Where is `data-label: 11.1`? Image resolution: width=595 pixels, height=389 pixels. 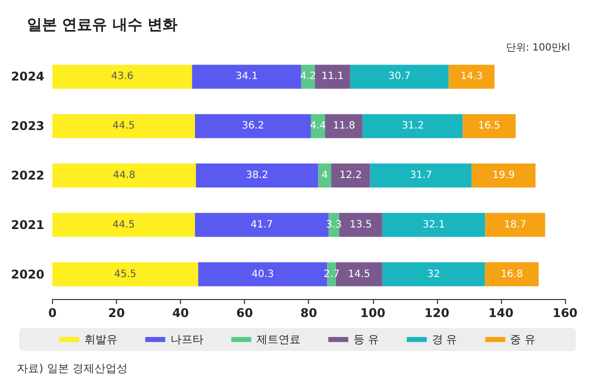 data-label: 11.1 is located at coordinates (332, 76).